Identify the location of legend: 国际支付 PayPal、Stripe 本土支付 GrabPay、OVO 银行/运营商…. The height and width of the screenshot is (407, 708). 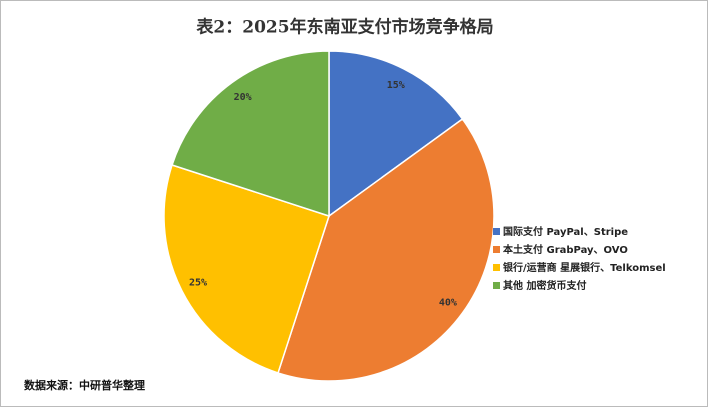
(579, 258).